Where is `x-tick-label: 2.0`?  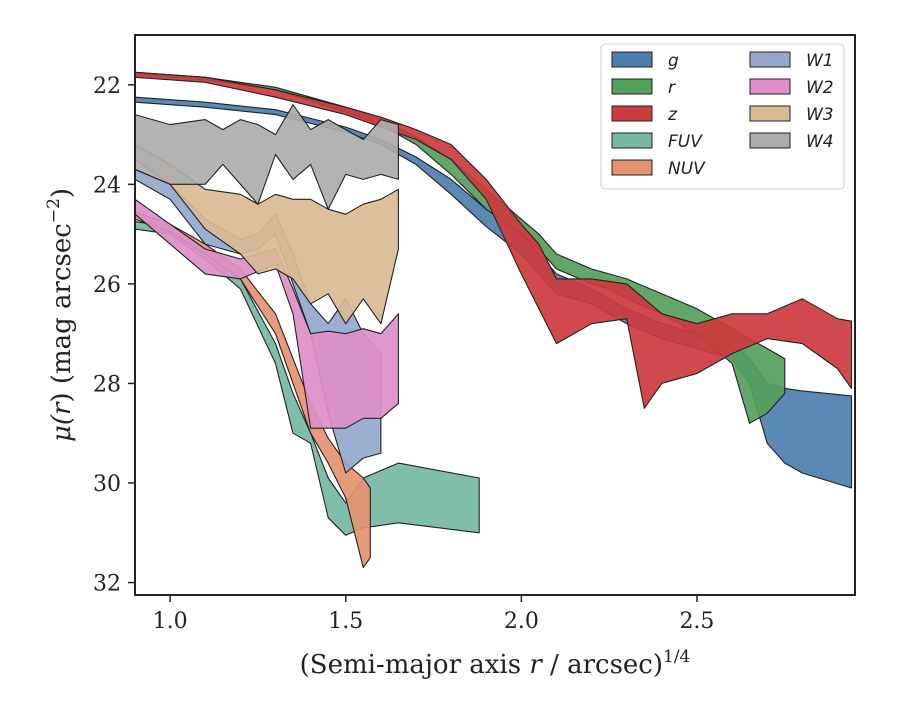
x-tick-label: 2.0 is located at coordinates (521, 621).